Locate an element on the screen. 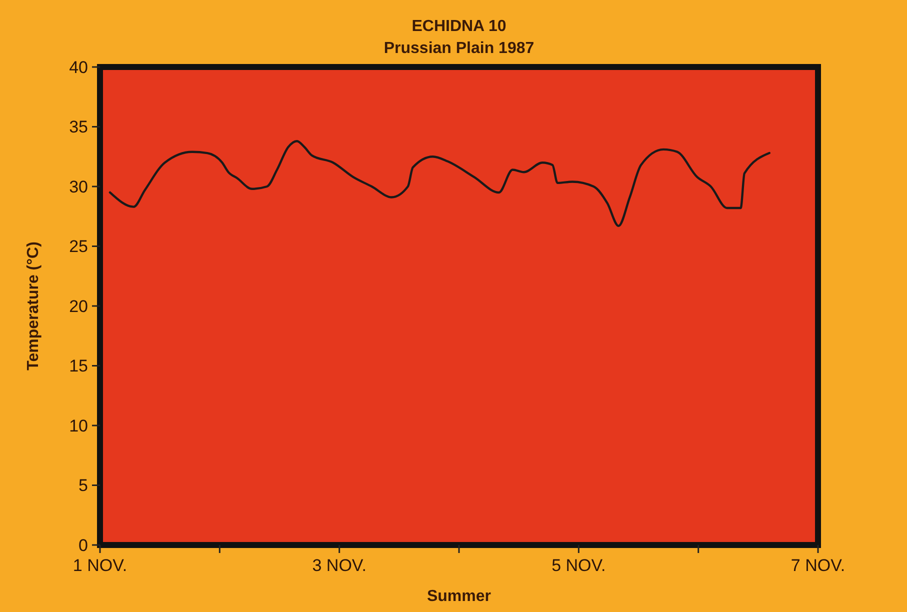 This screenshot has width=907, height=612. y-tick-label: 20 is located at coordinates (78, 306).